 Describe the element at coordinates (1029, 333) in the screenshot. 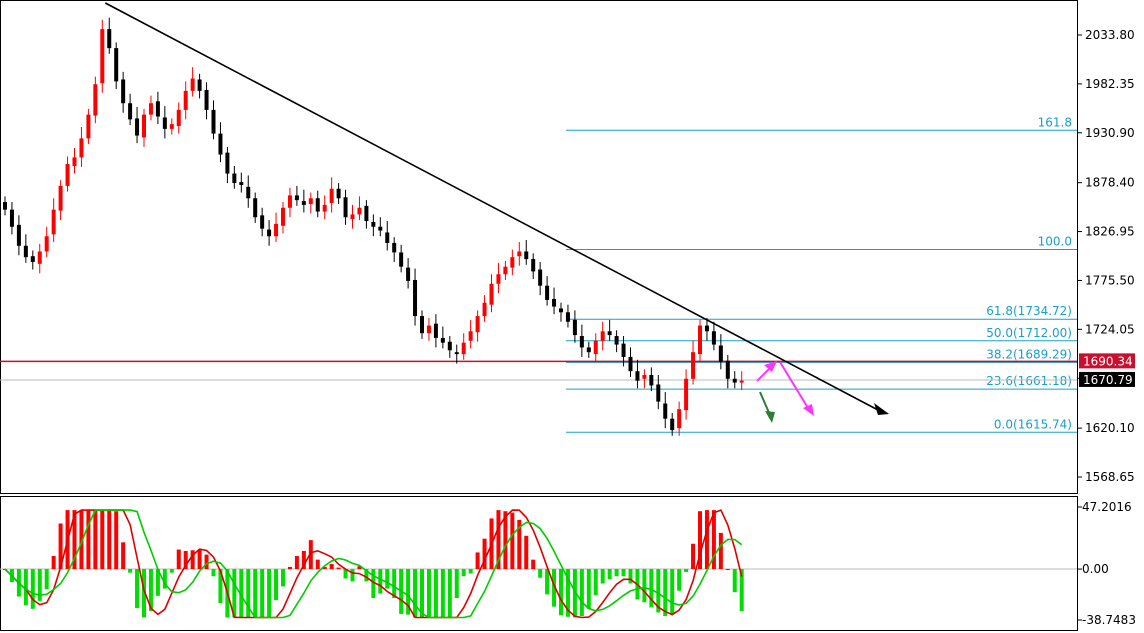

I see `fib-level-label: 50.0(1712.00)` at that location.